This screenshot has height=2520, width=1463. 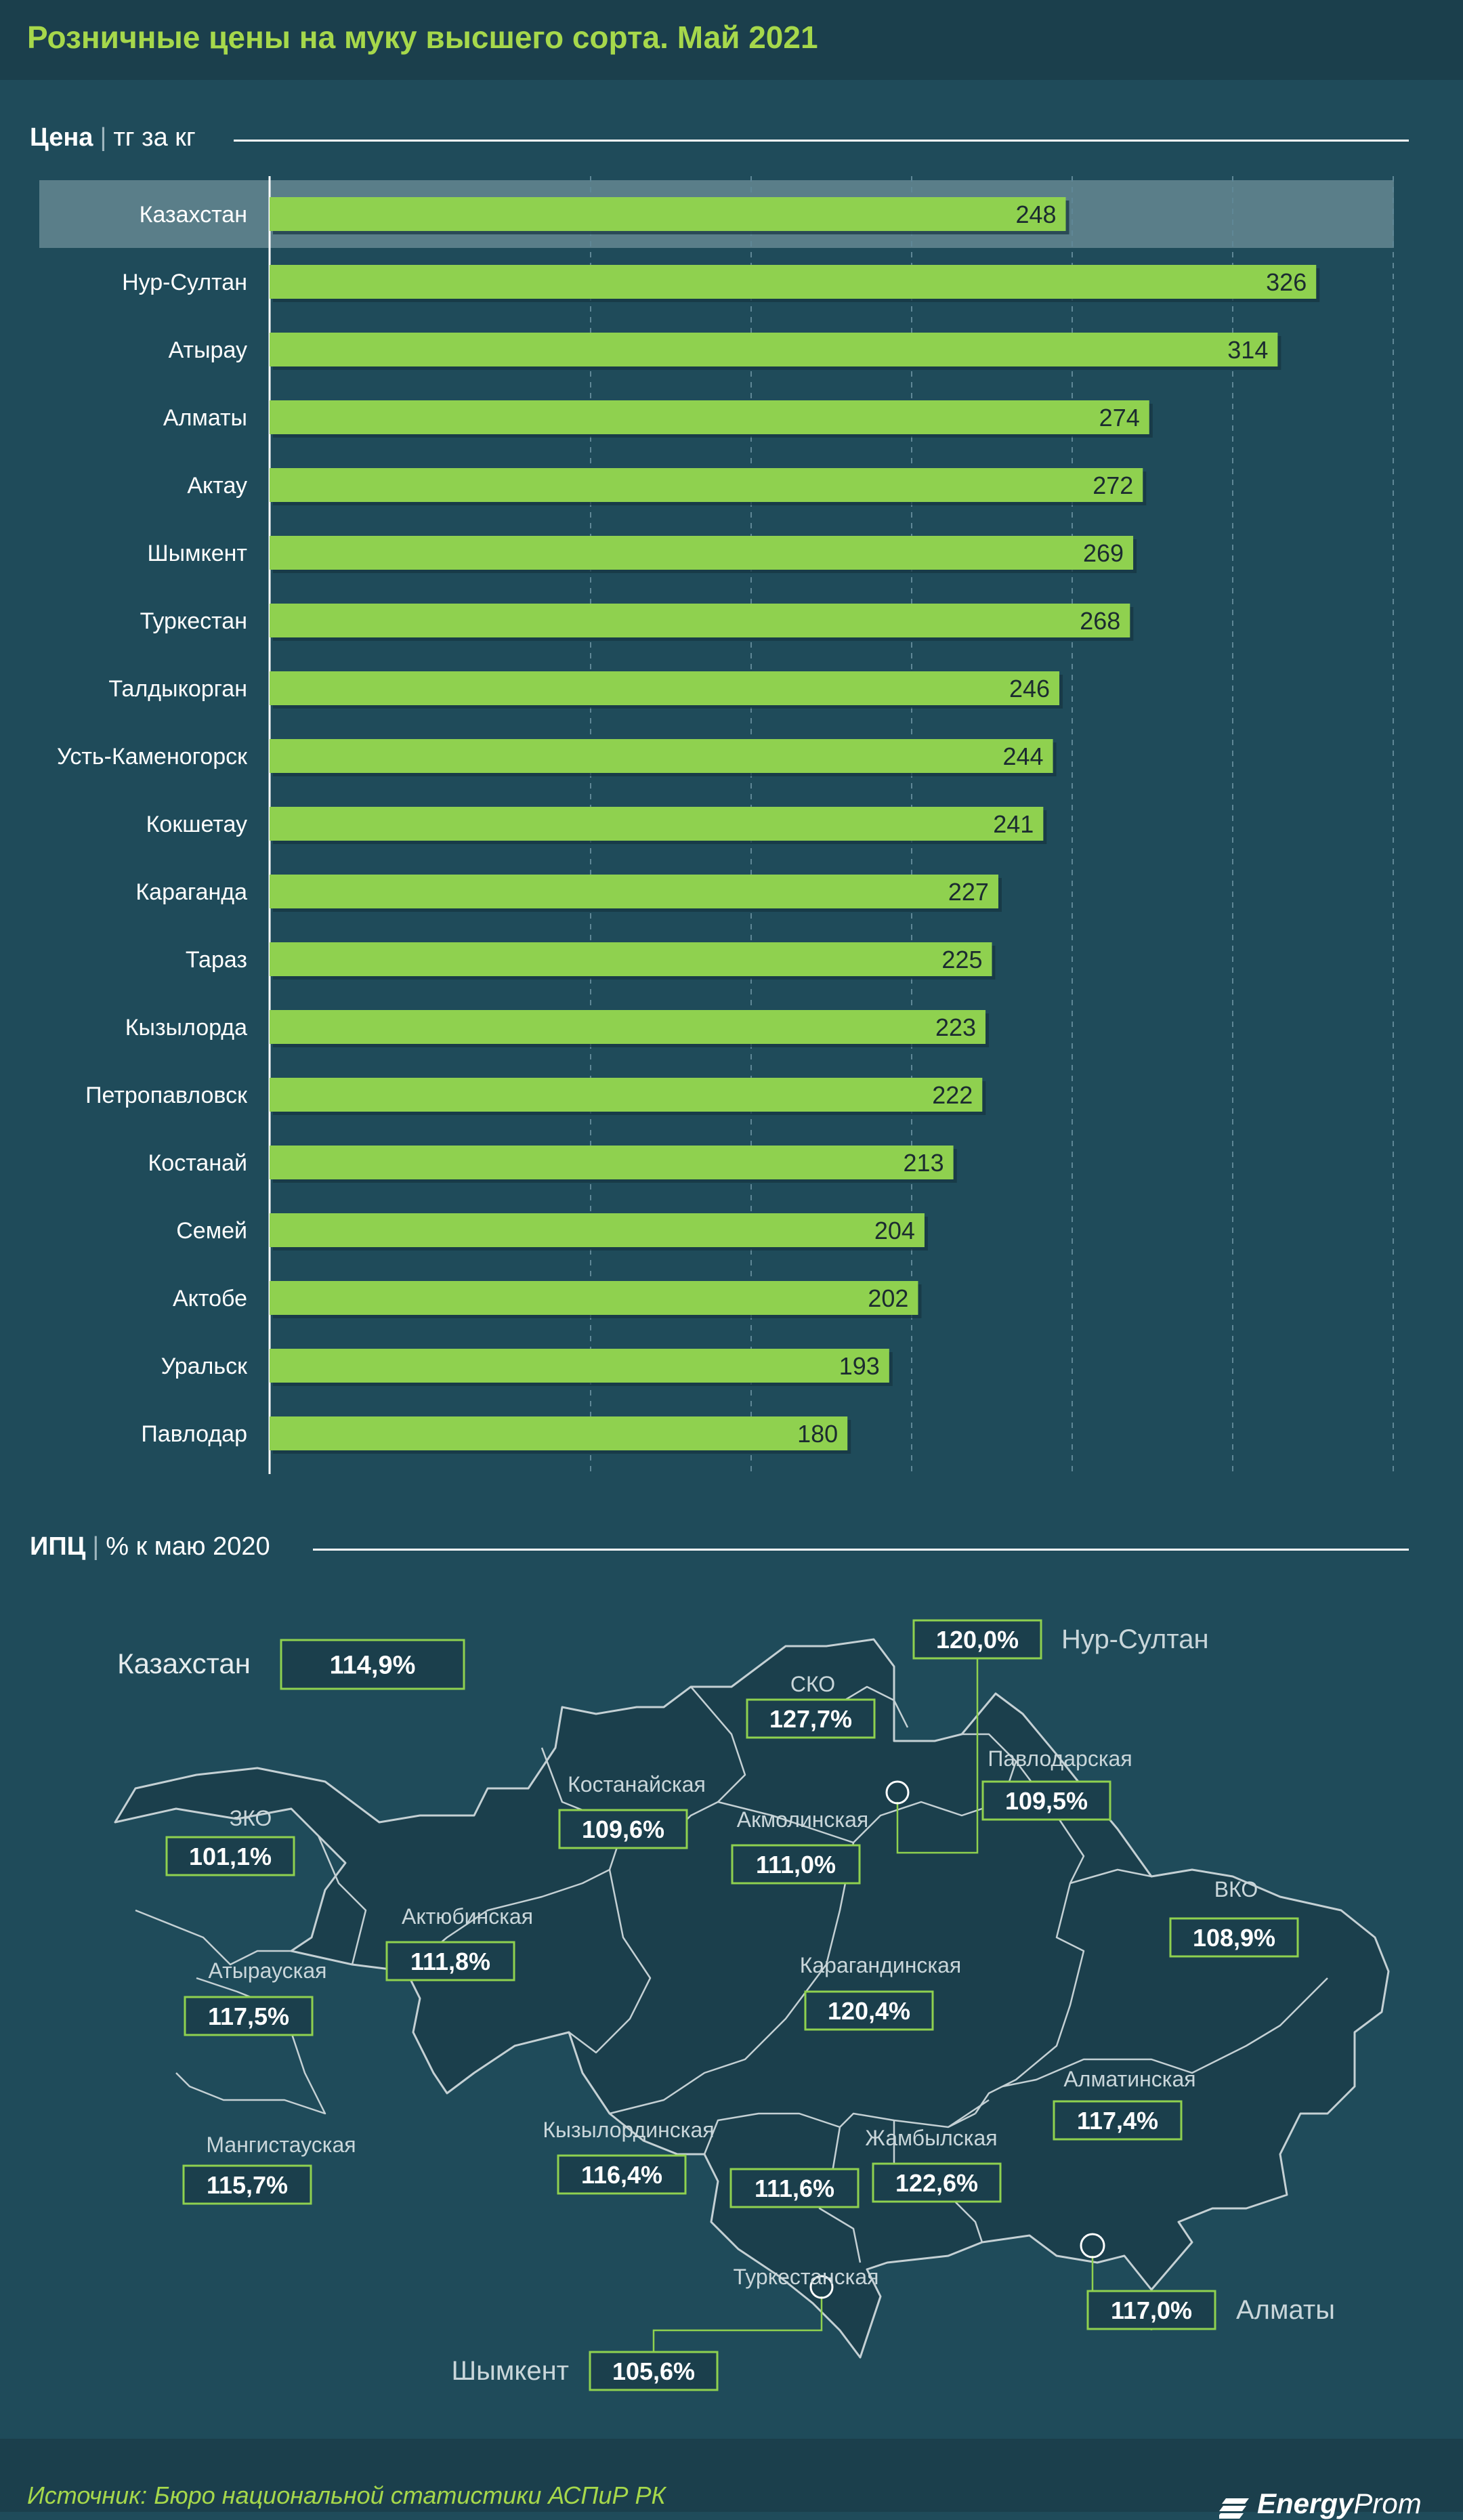 What do you see at coordinates (1286, 282) in the screenshot?
I see `value-label: 326` at bounding box center [1286, 282].